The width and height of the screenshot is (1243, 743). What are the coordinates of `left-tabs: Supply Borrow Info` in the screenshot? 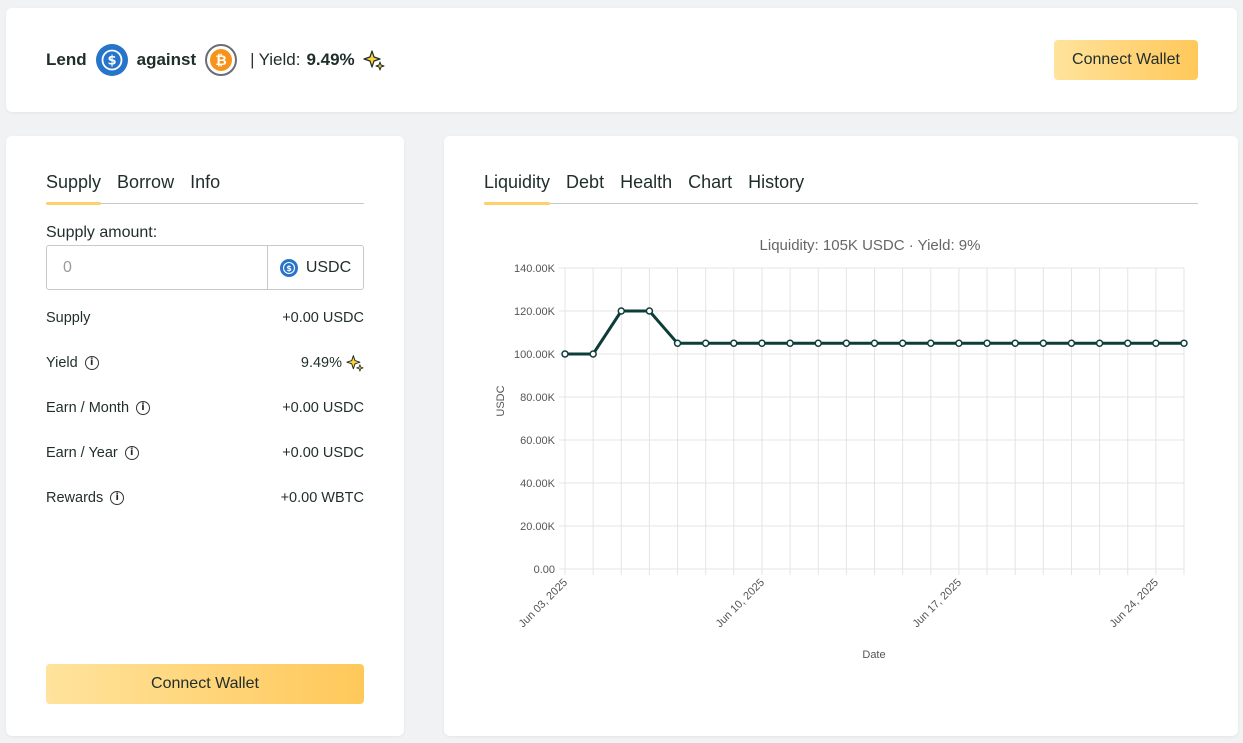 It's located at (205, 188).